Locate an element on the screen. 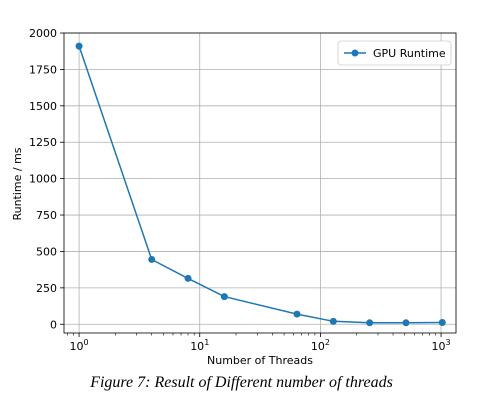 Image resolution: width=483 pixels, height=405 pixels. x-tick-label: 10² is located at coordinates (320, 345).